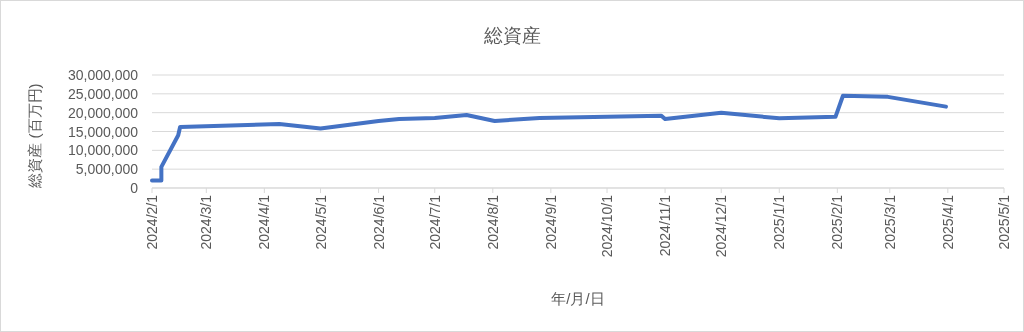  I want to click on x-tick-label: 2024/11/1, so click(665, 225).